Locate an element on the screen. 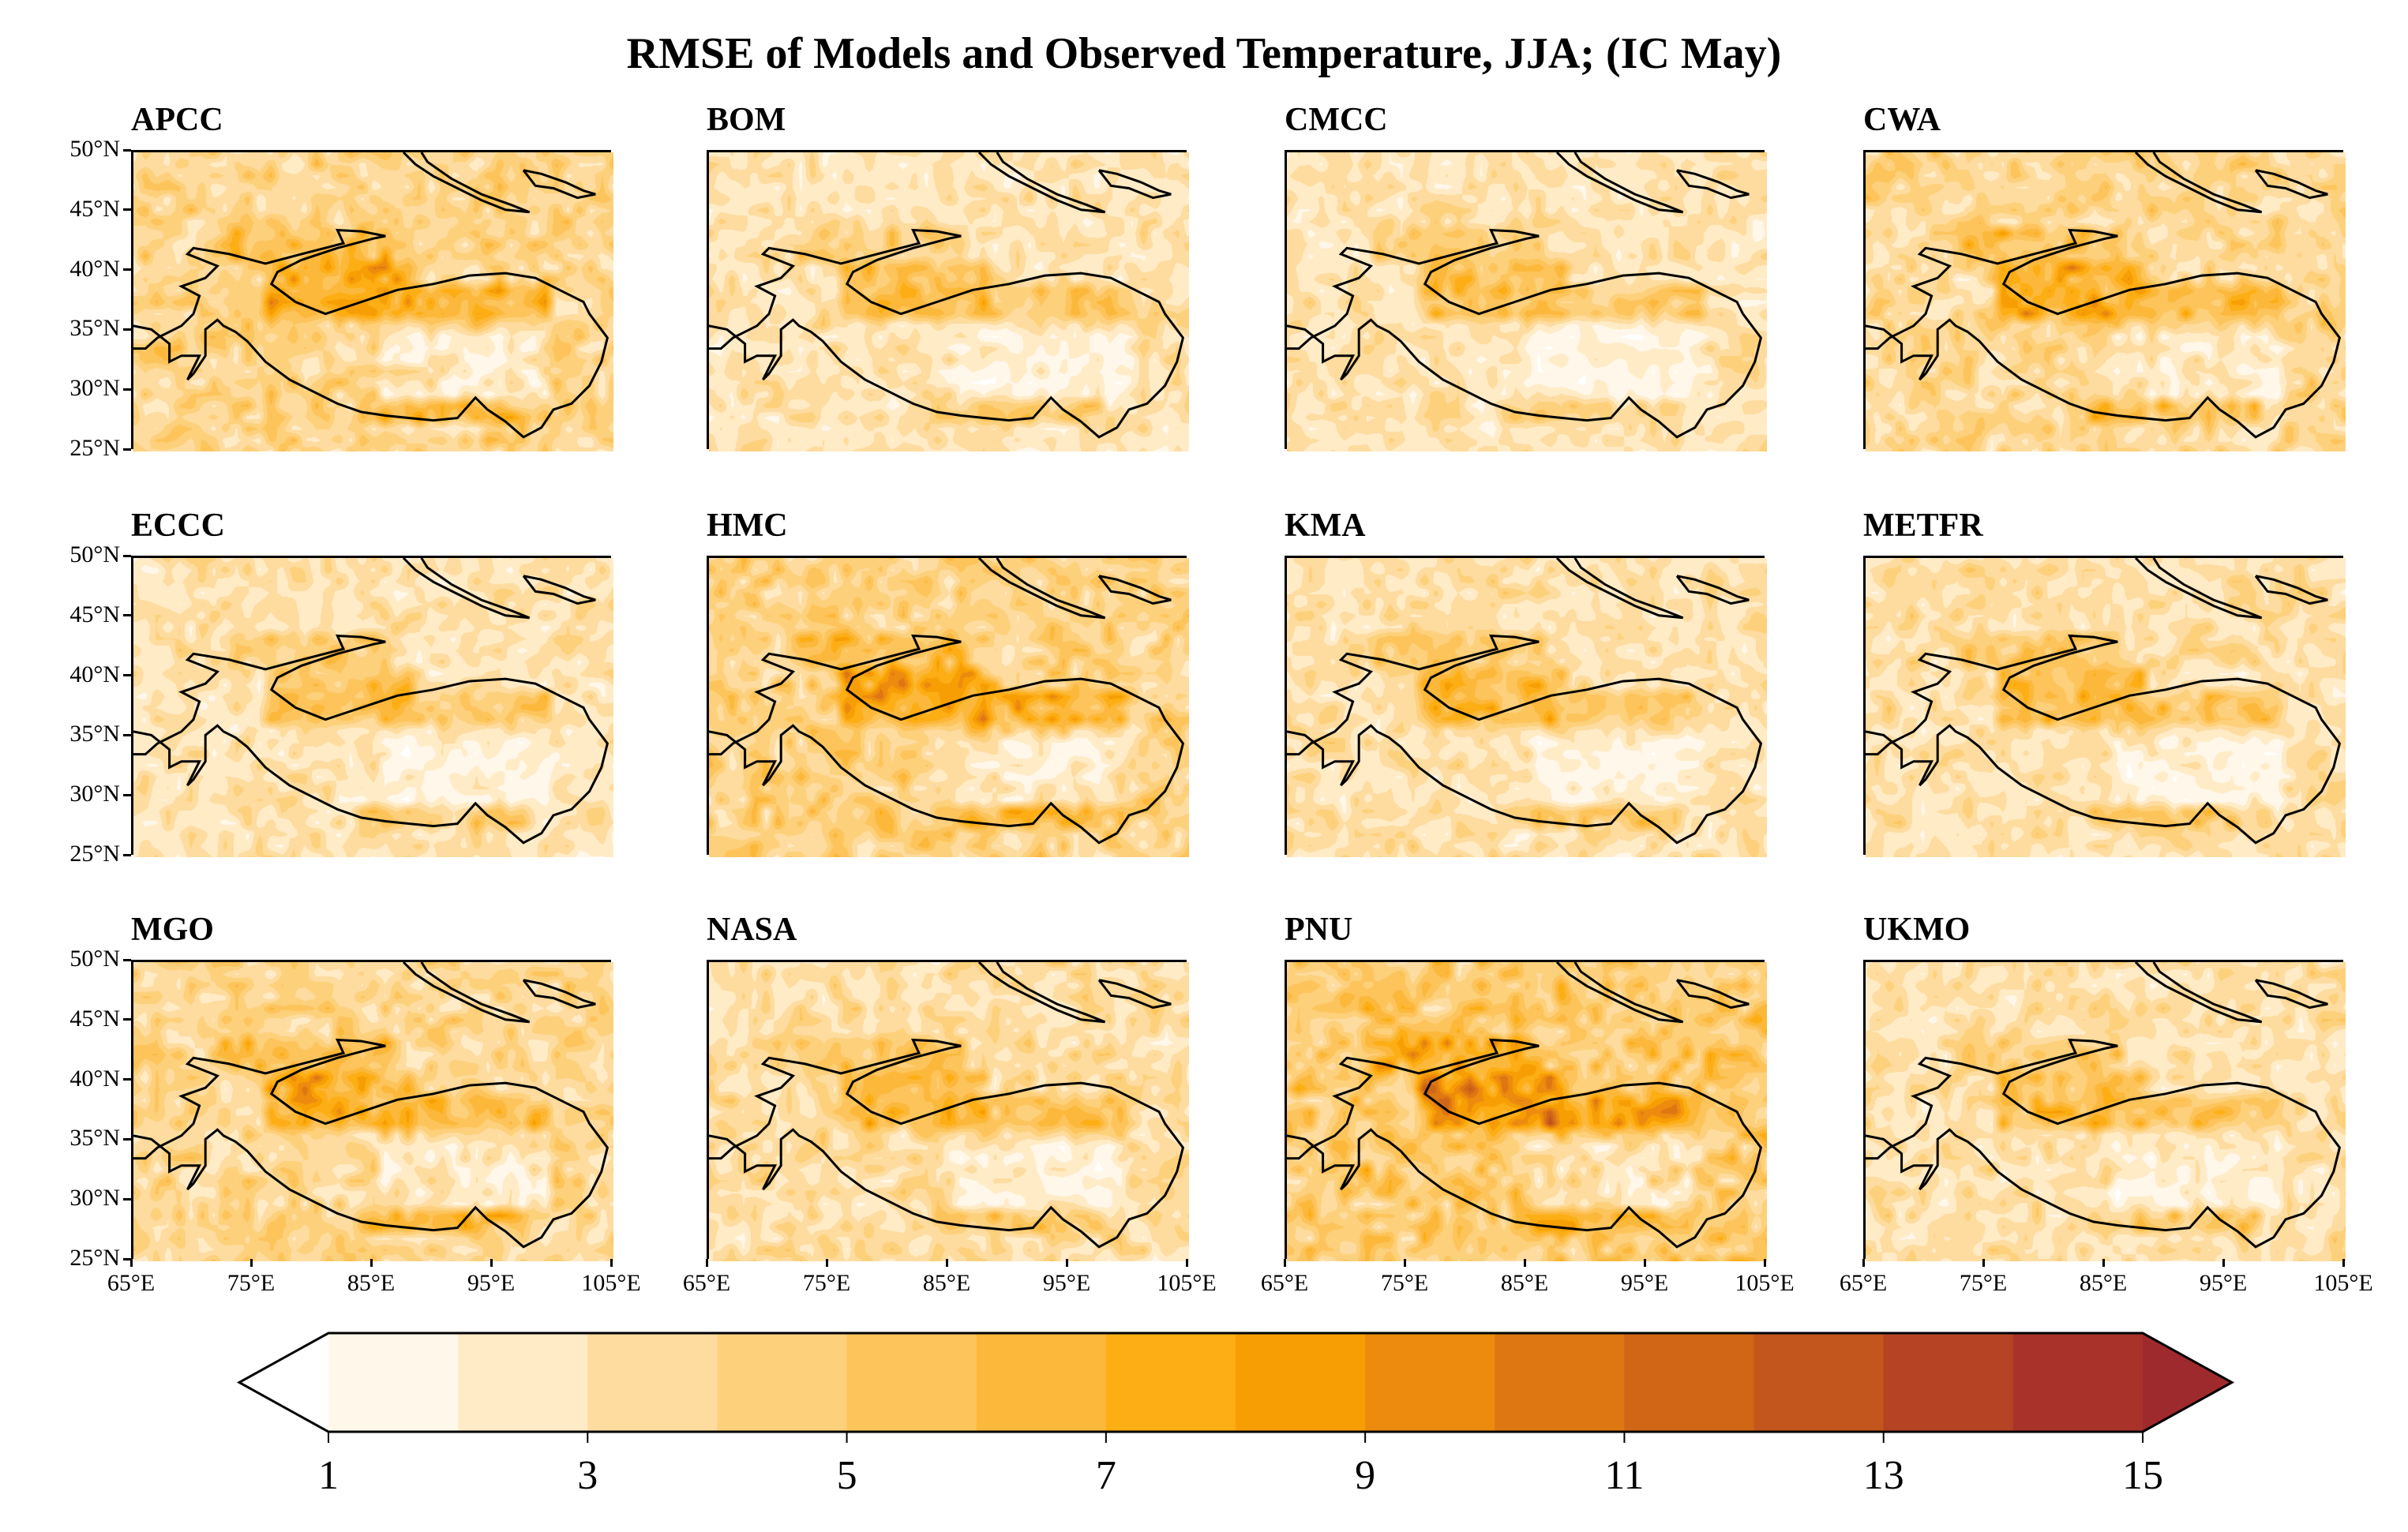 This screenshot has height=1532, width=2408. panel-title-nasa: NASA is located at coordinates (752, 930).